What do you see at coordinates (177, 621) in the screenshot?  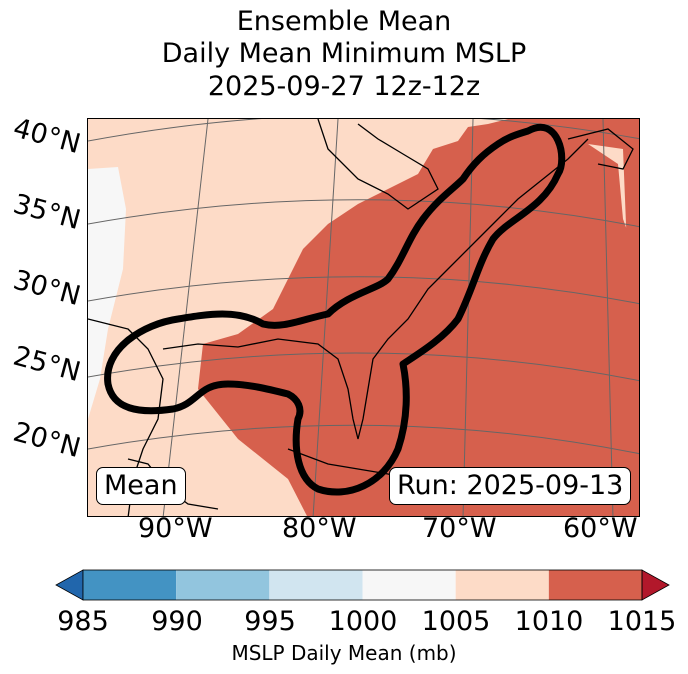 I see `colorbar-tick-990: 990` at bounding box center [177, 621].